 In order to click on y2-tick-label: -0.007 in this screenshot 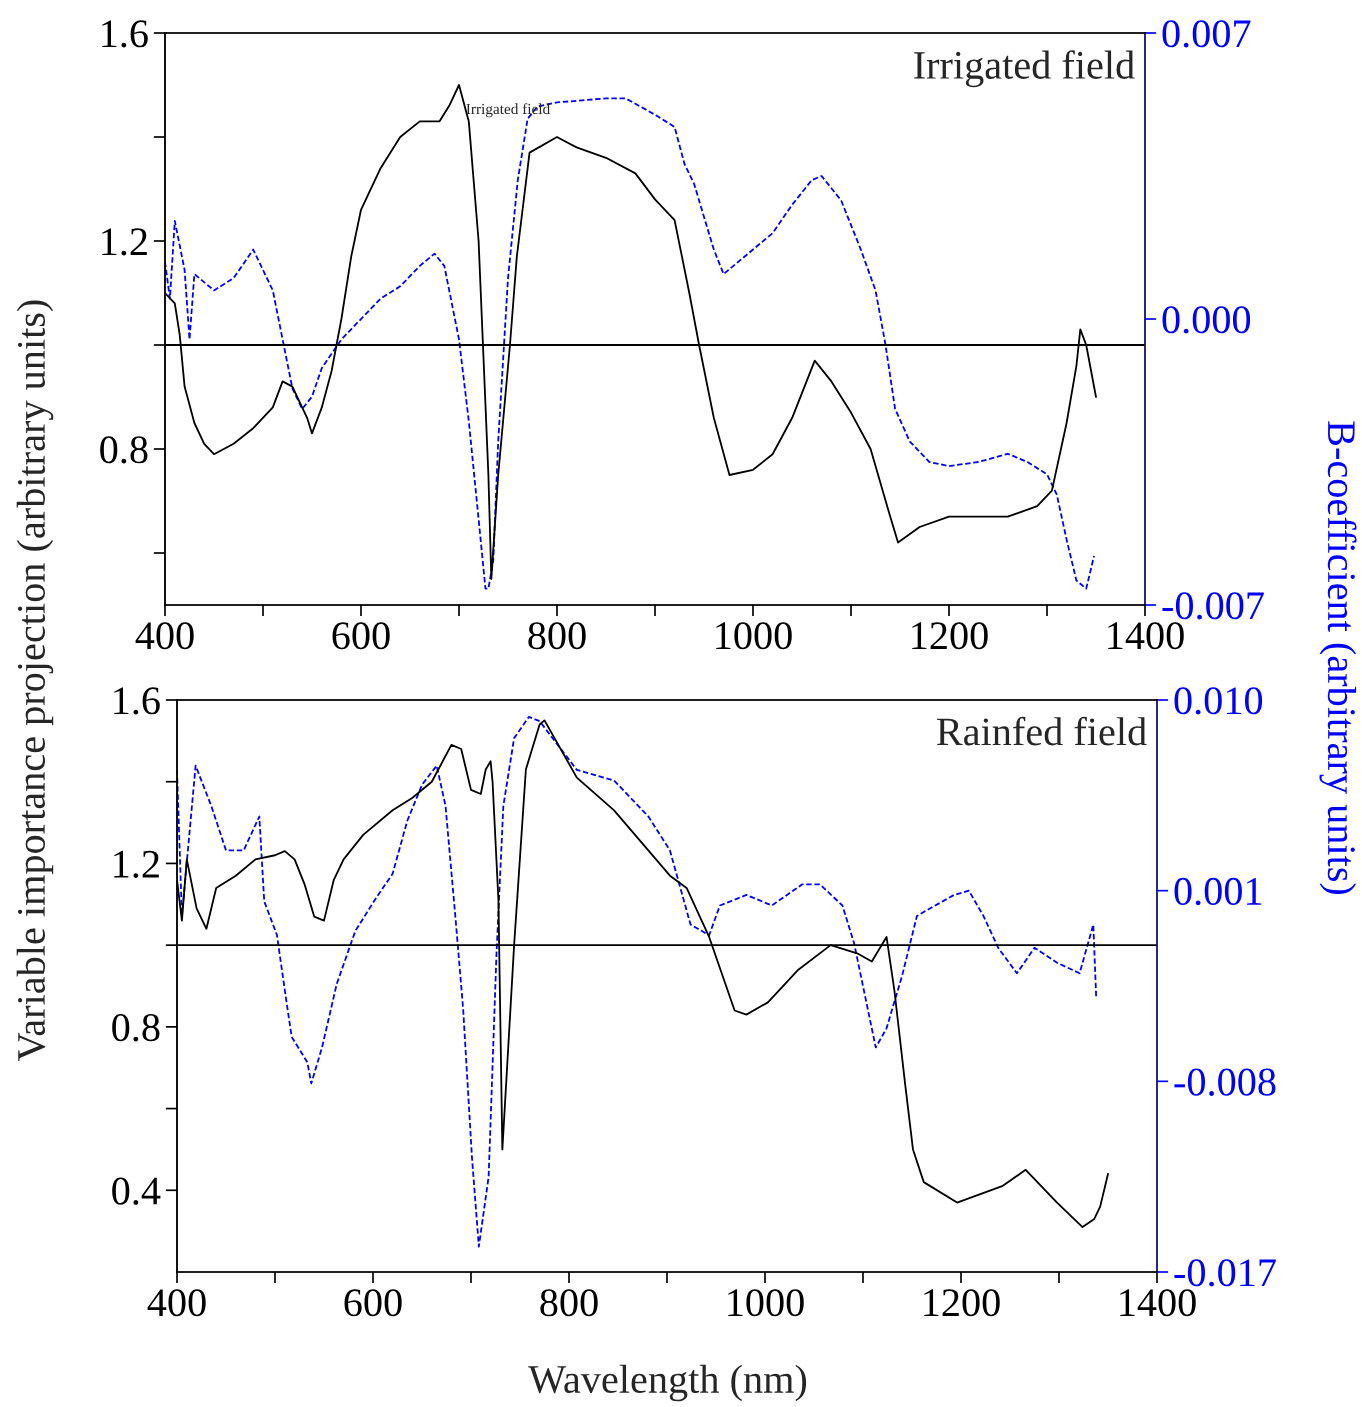, I will do `click(1213, 606)`.